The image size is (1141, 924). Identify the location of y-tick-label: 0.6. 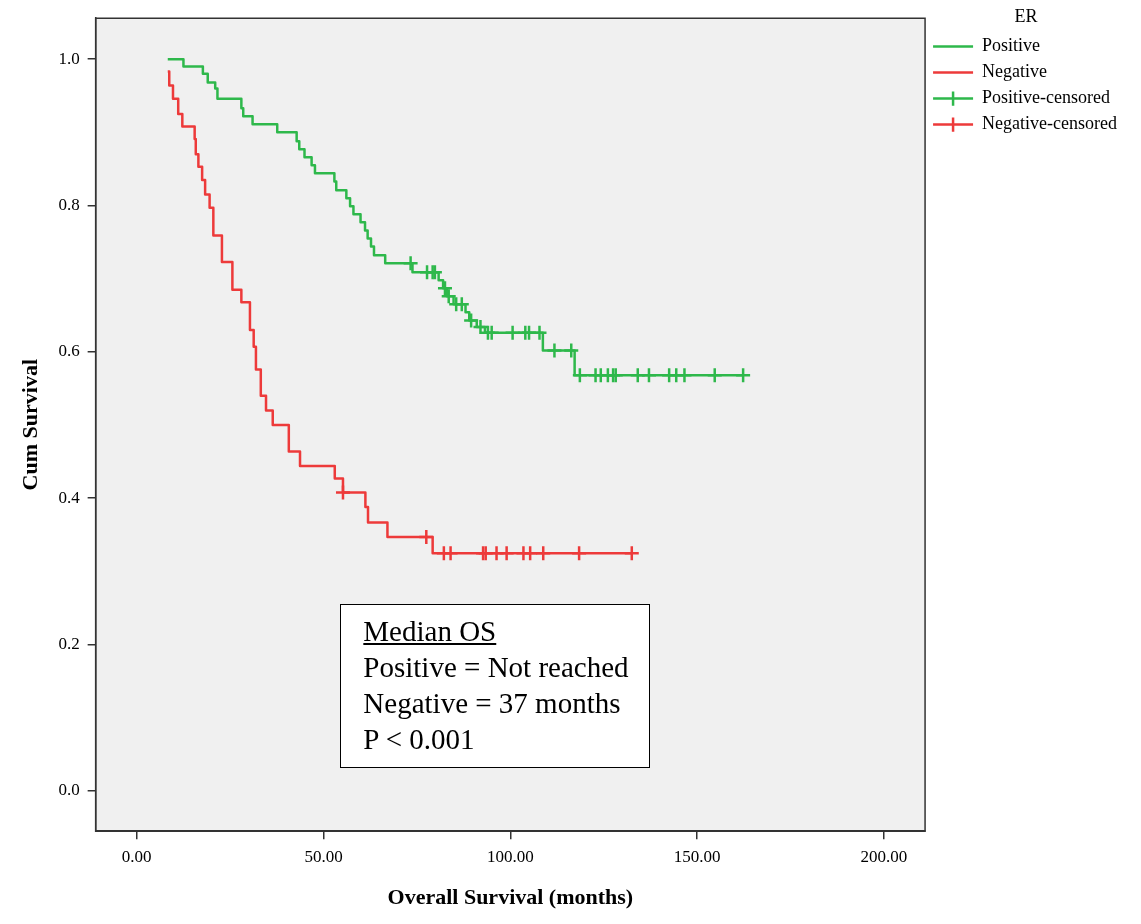
(69, 351).